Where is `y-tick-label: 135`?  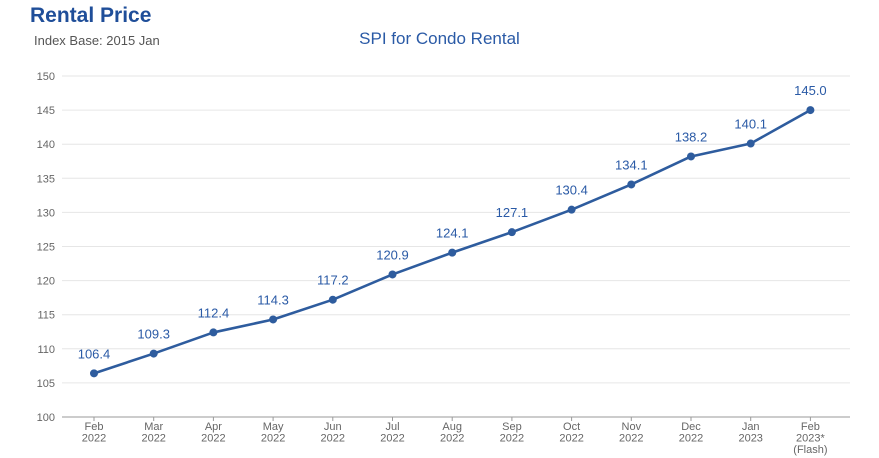
y-tick-label: 135 is located at coordinates (46, 179).